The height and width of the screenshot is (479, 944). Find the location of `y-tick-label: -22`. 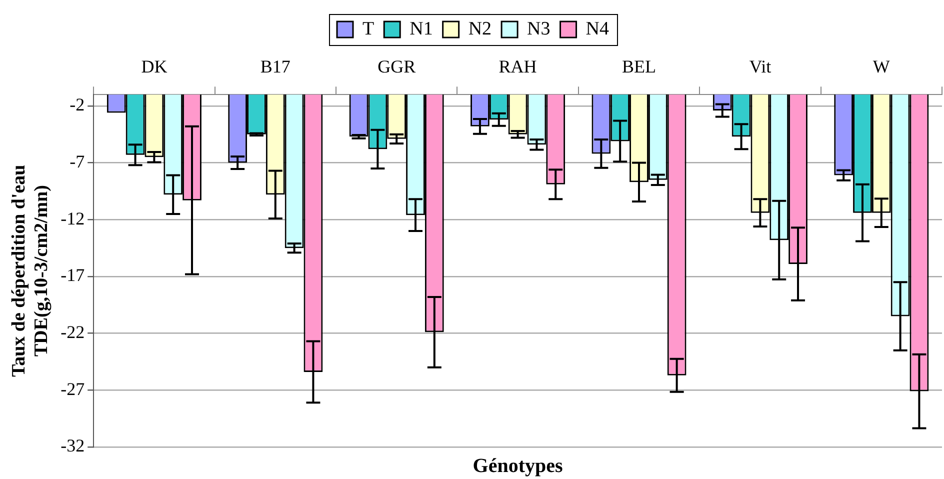

y-tick-label: -22 is located at coordinates (72, 332).